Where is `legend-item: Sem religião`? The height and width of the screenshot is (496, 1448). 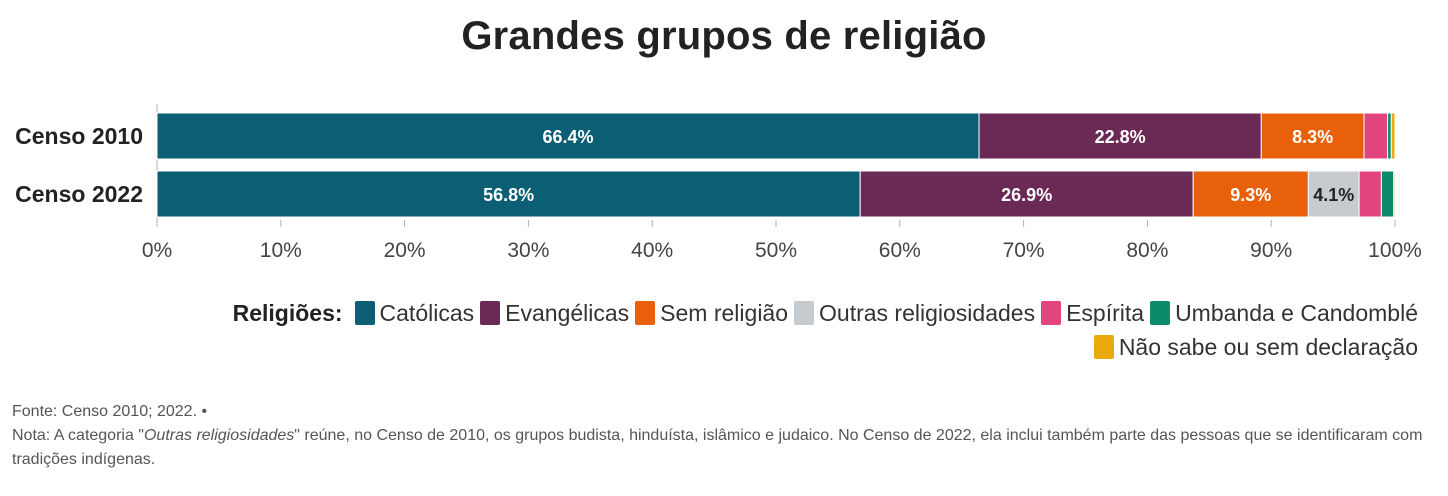
legend-item: Sem religião is located at coordinates (711, 313).